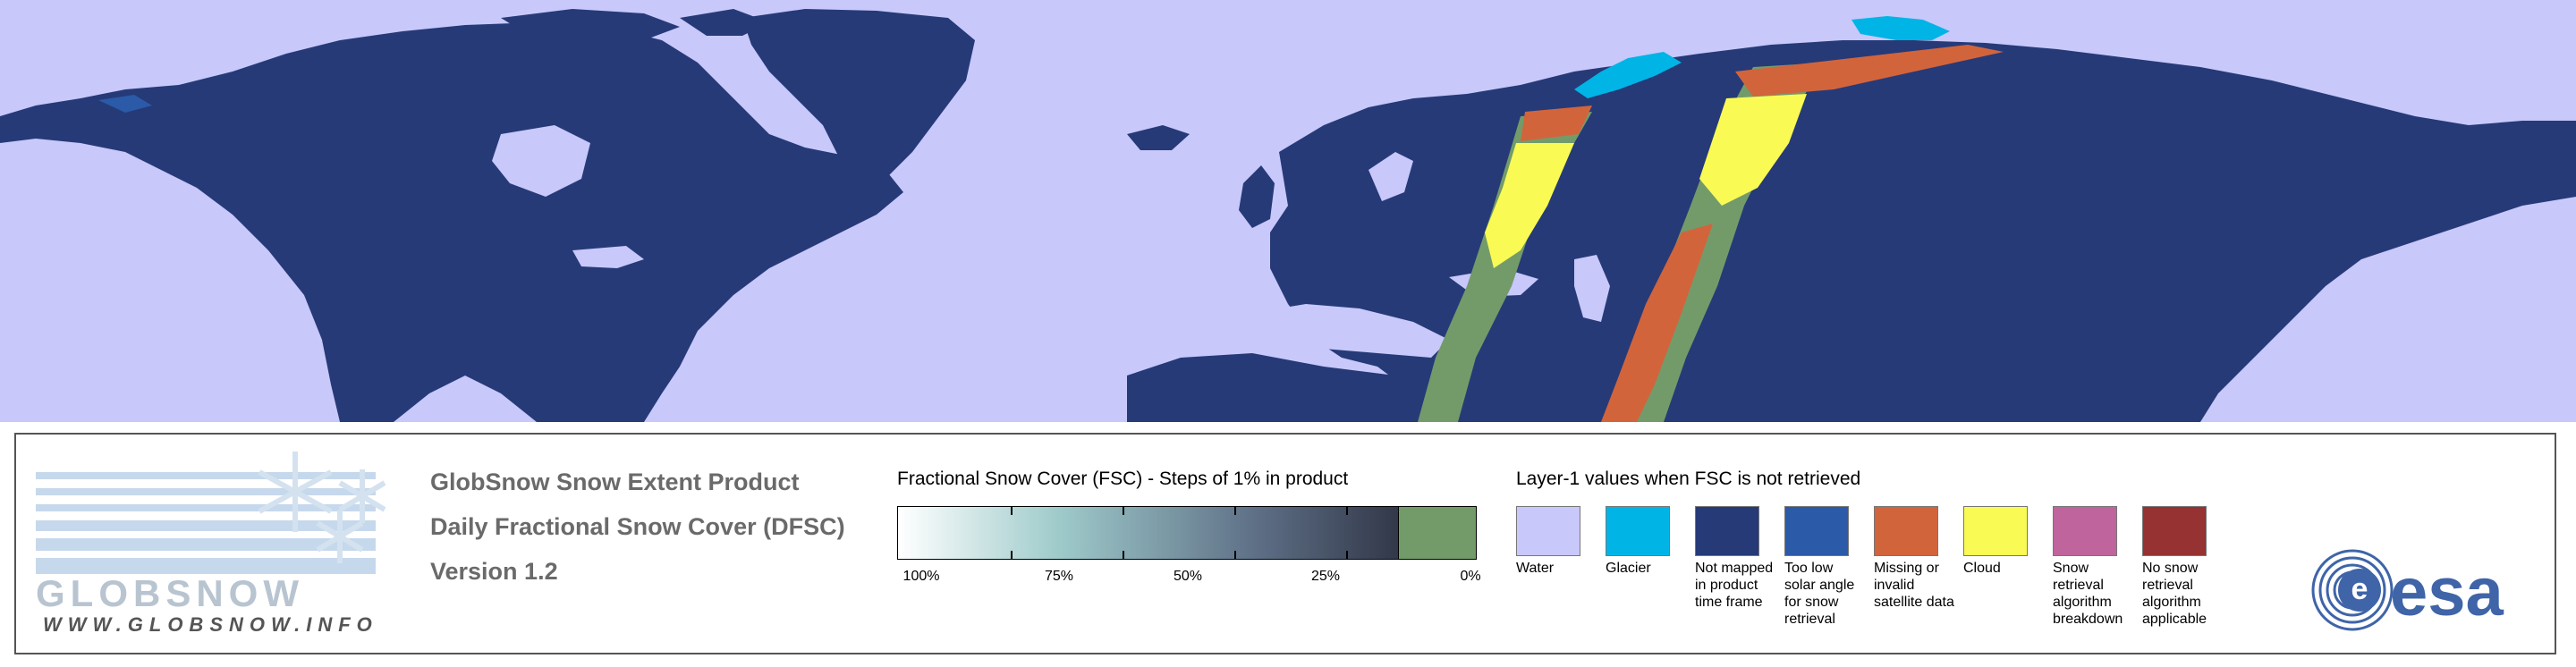 This screenshot has height=667, width=2576. I want to click on swath-west-cloud, so click(1529, 206).